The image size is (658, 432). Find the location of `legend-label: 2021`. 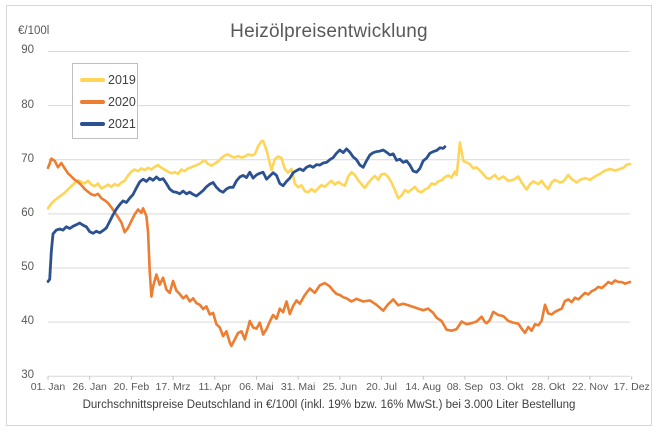

legend-label: 2021 is located at coordinates (122, 124).